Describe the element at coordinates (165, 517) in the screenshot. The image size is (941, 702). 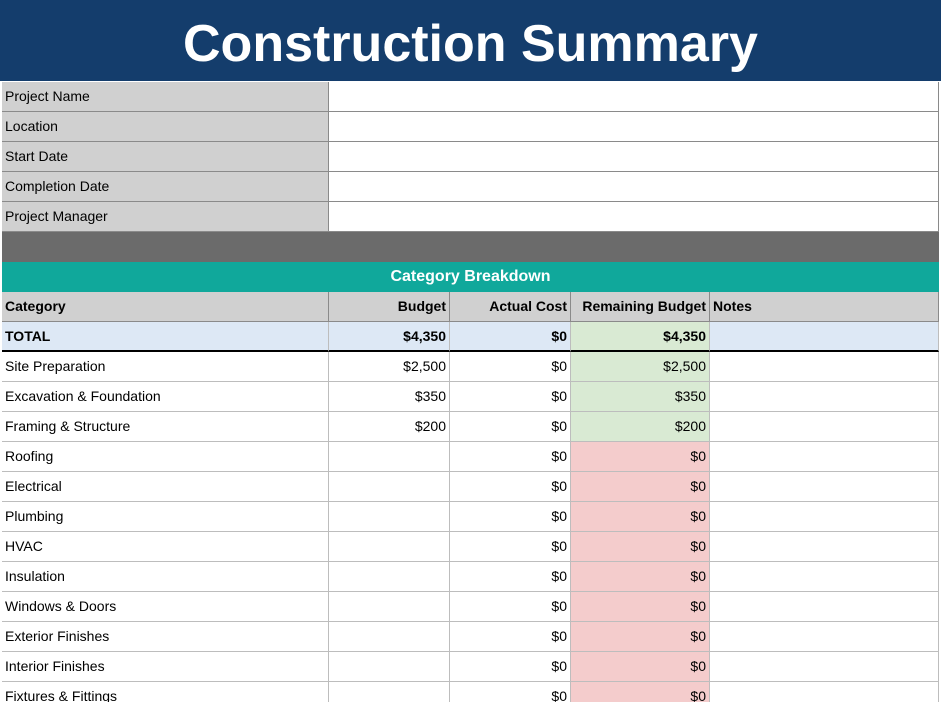
I see `row-cell: Plumbing` at that location.